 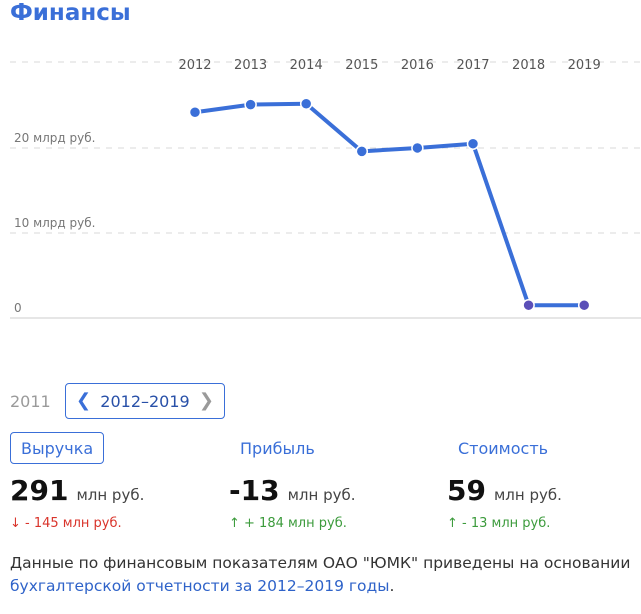 I want to click on revenue-delta: ↓ - 145 млн руб., so click(x=66, y=523).